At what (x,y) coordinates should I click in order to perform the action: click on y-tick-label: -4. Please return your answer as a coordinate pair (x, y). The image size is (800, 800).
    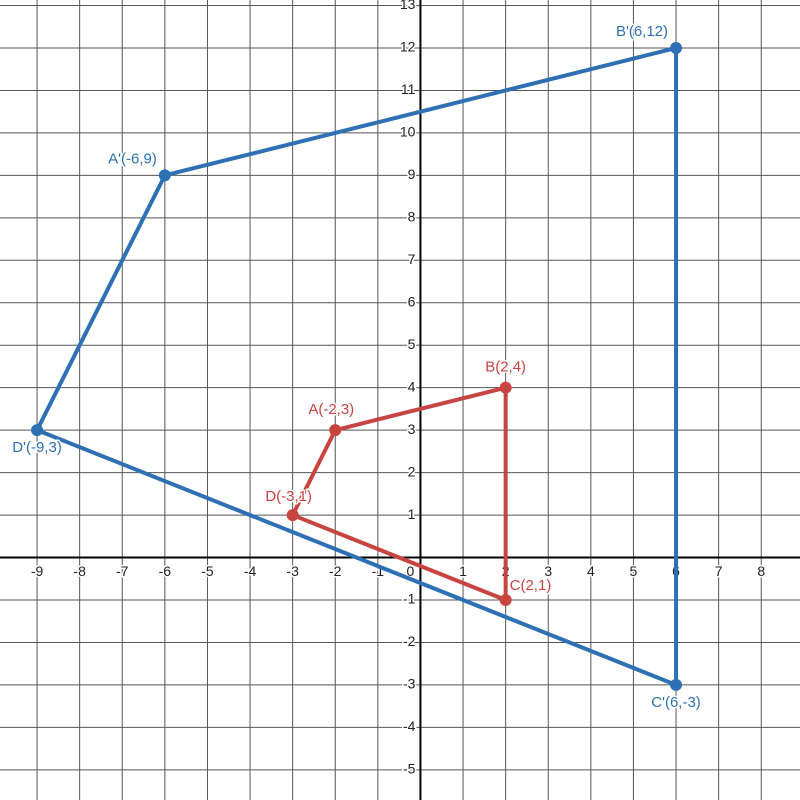
    Looking at the image, I should click on (409, 726).